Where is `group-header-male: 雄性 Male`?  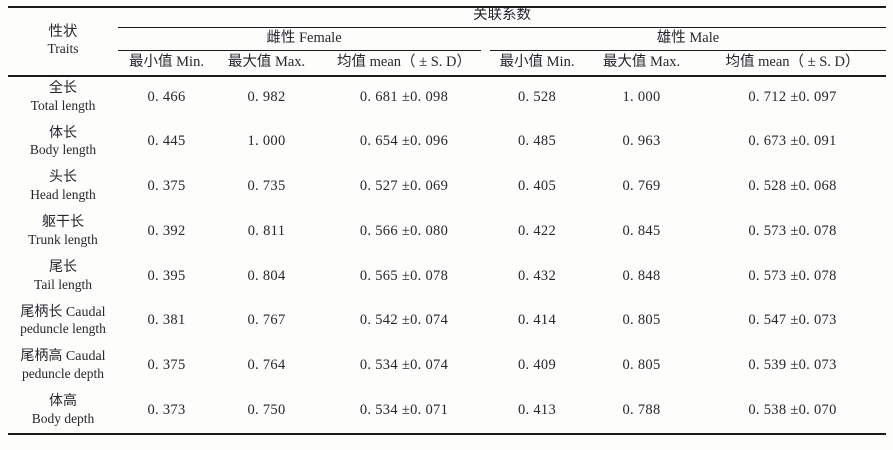
group-header-male: 雄性 Male is located at coordinates (688, 37).